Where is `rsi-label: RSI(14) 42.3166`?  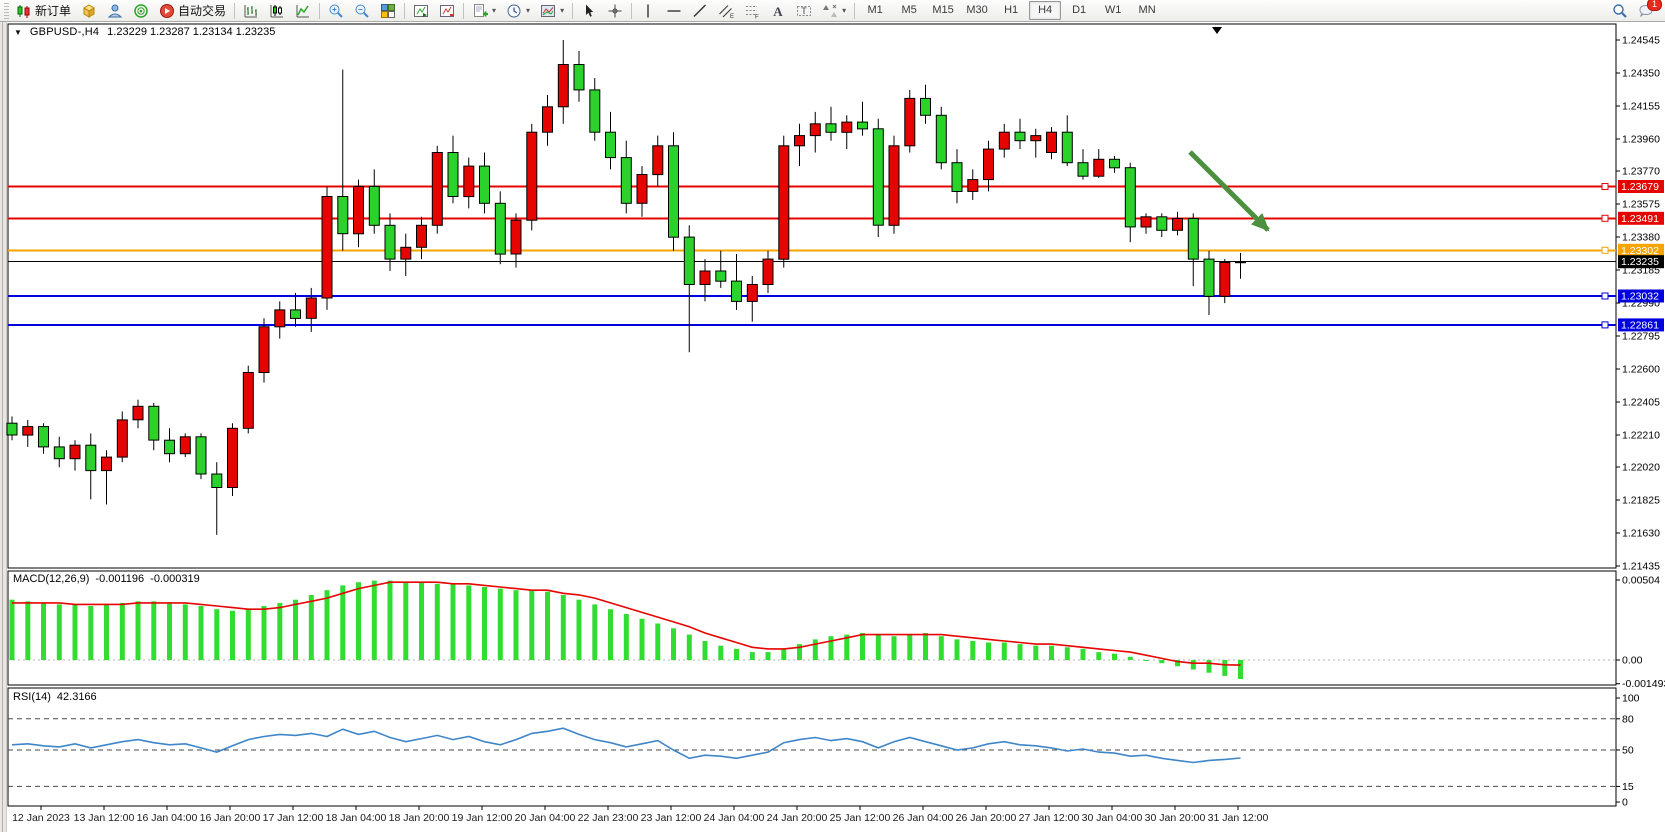 rsi-label: RSI(14) 42.3166 is located at coordinates (55, 697).